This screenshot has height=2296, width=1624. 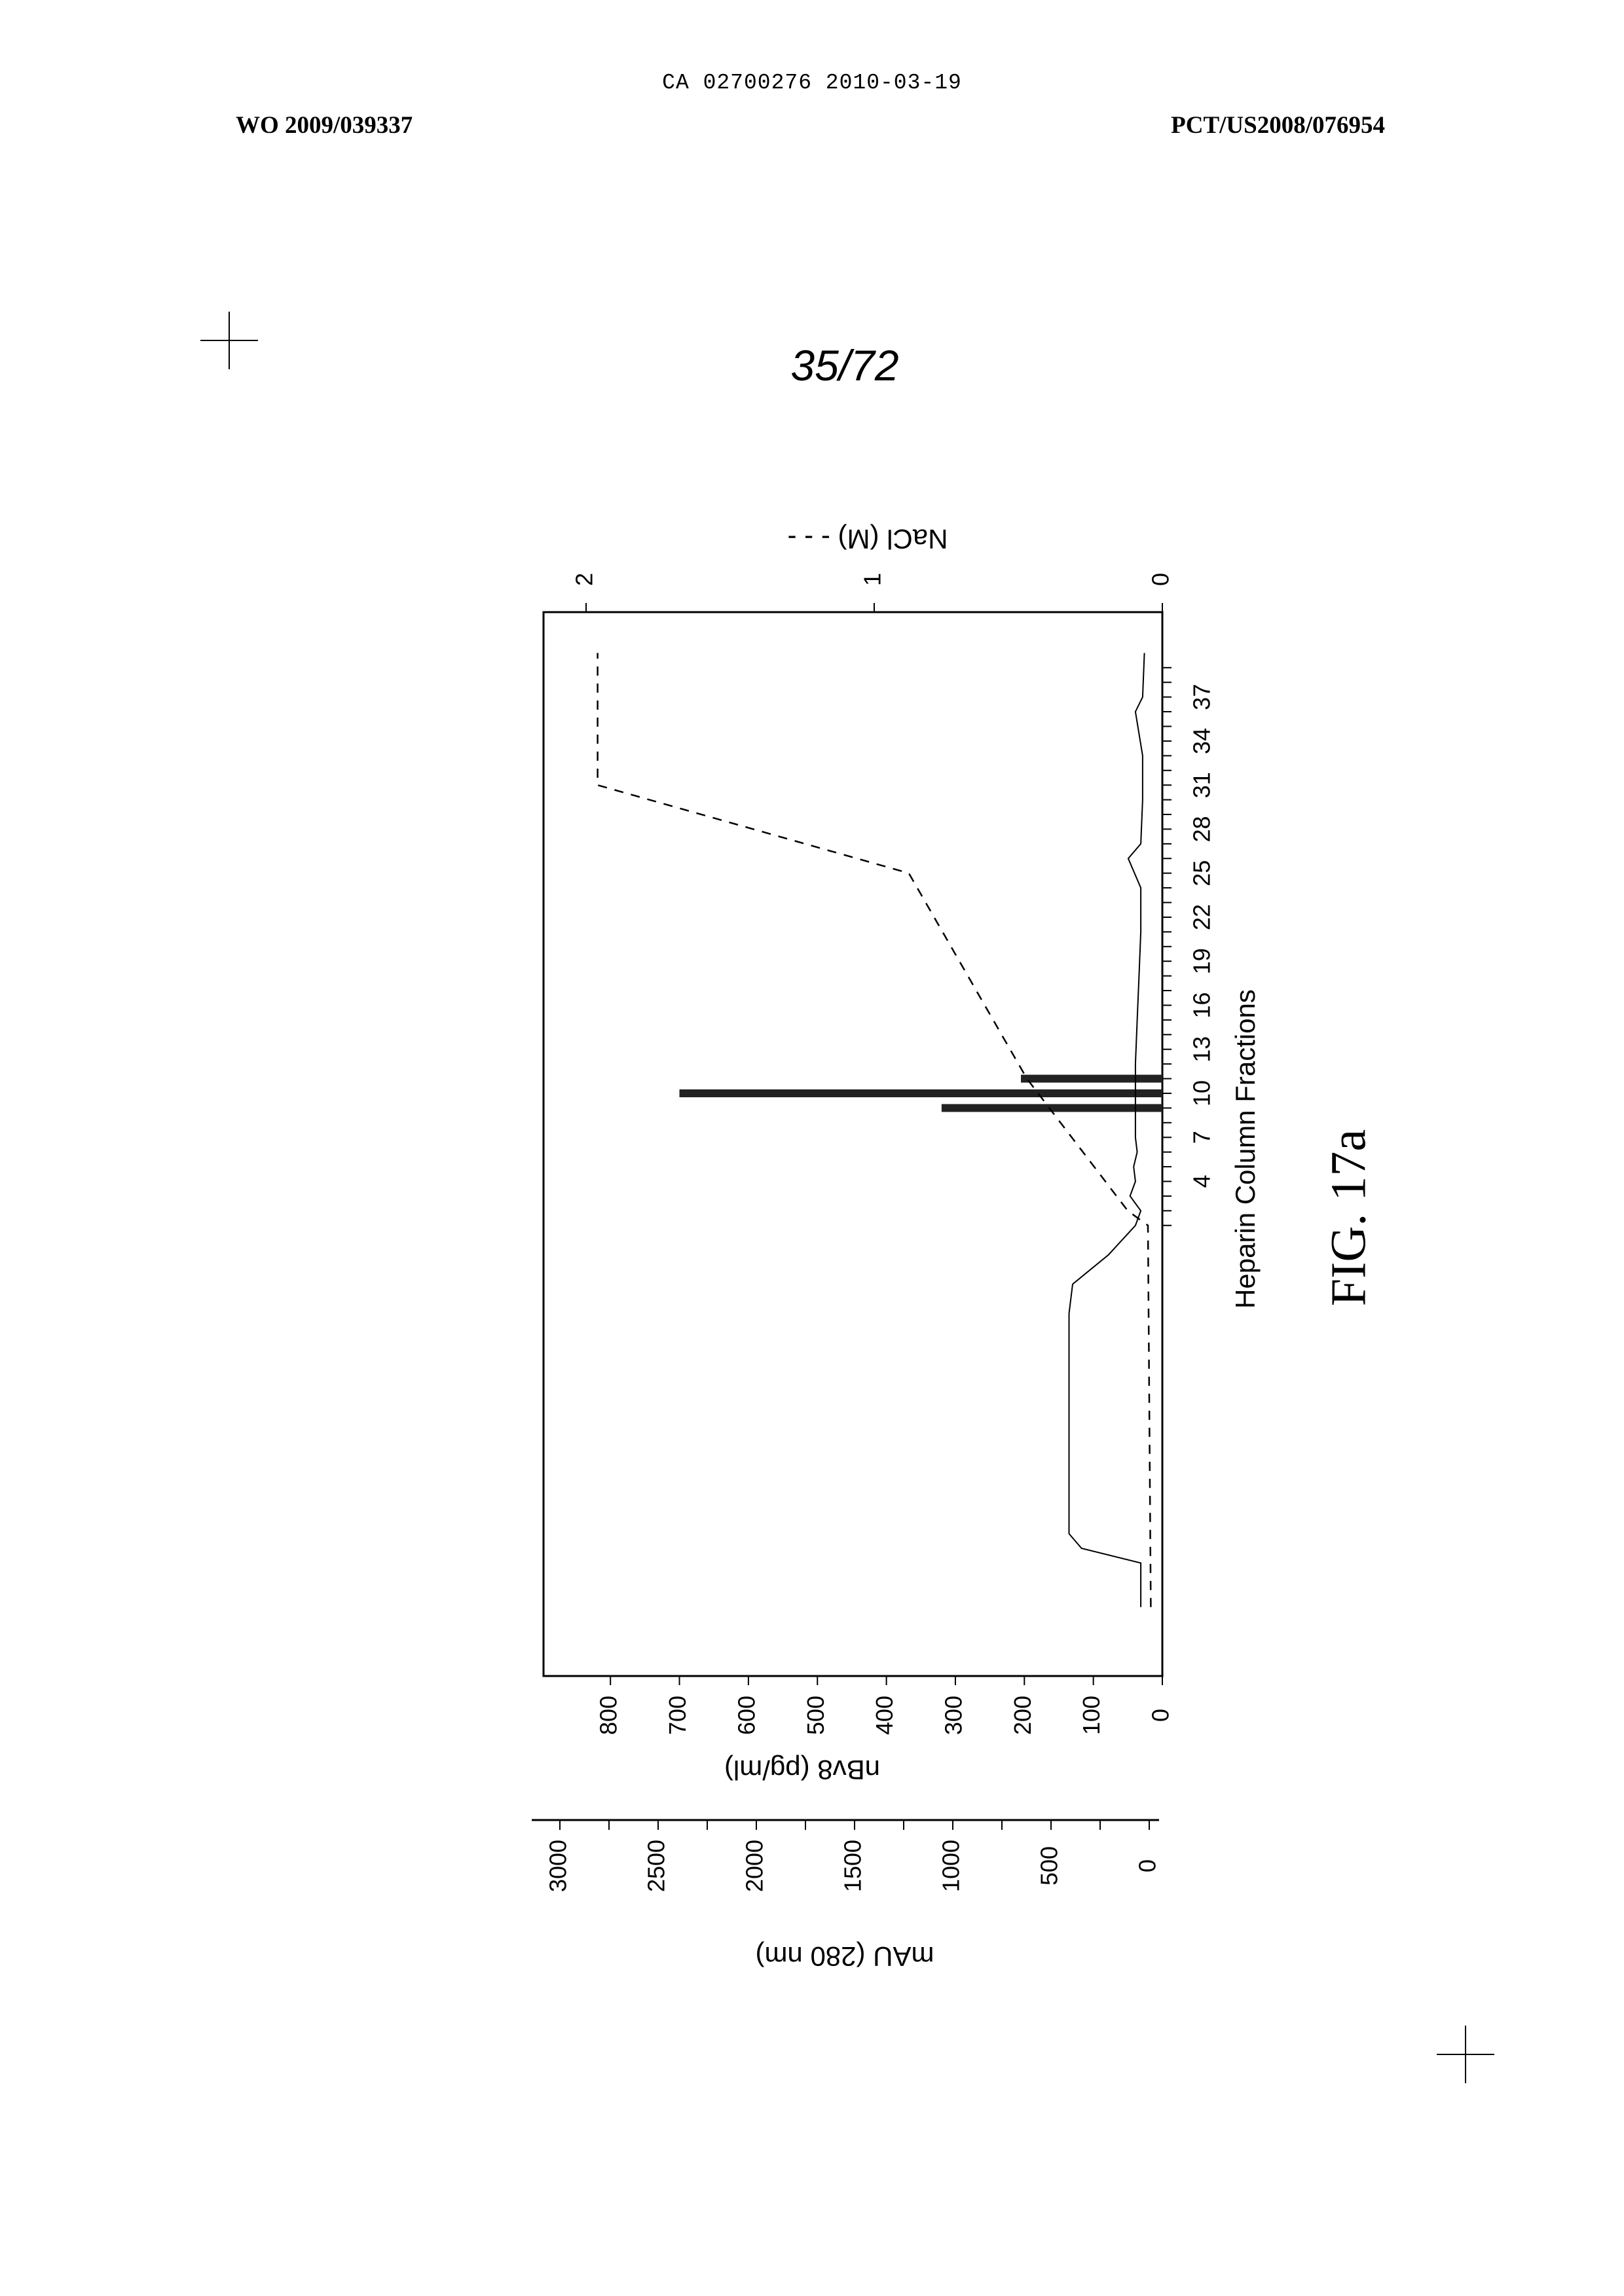 I want to click on y-left-tick-label: 0, so click(x=1160, y=1715).